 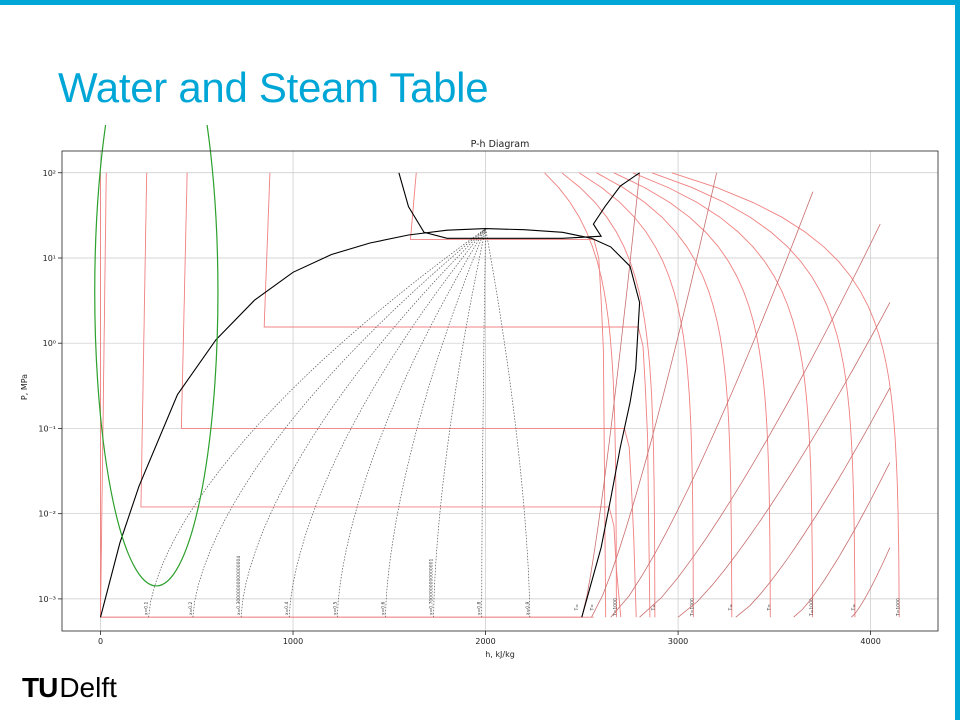 What do you see at coordinates (480, 2) in the screenshot?
I see `slide-top-border` at bounding box center [480, 2].